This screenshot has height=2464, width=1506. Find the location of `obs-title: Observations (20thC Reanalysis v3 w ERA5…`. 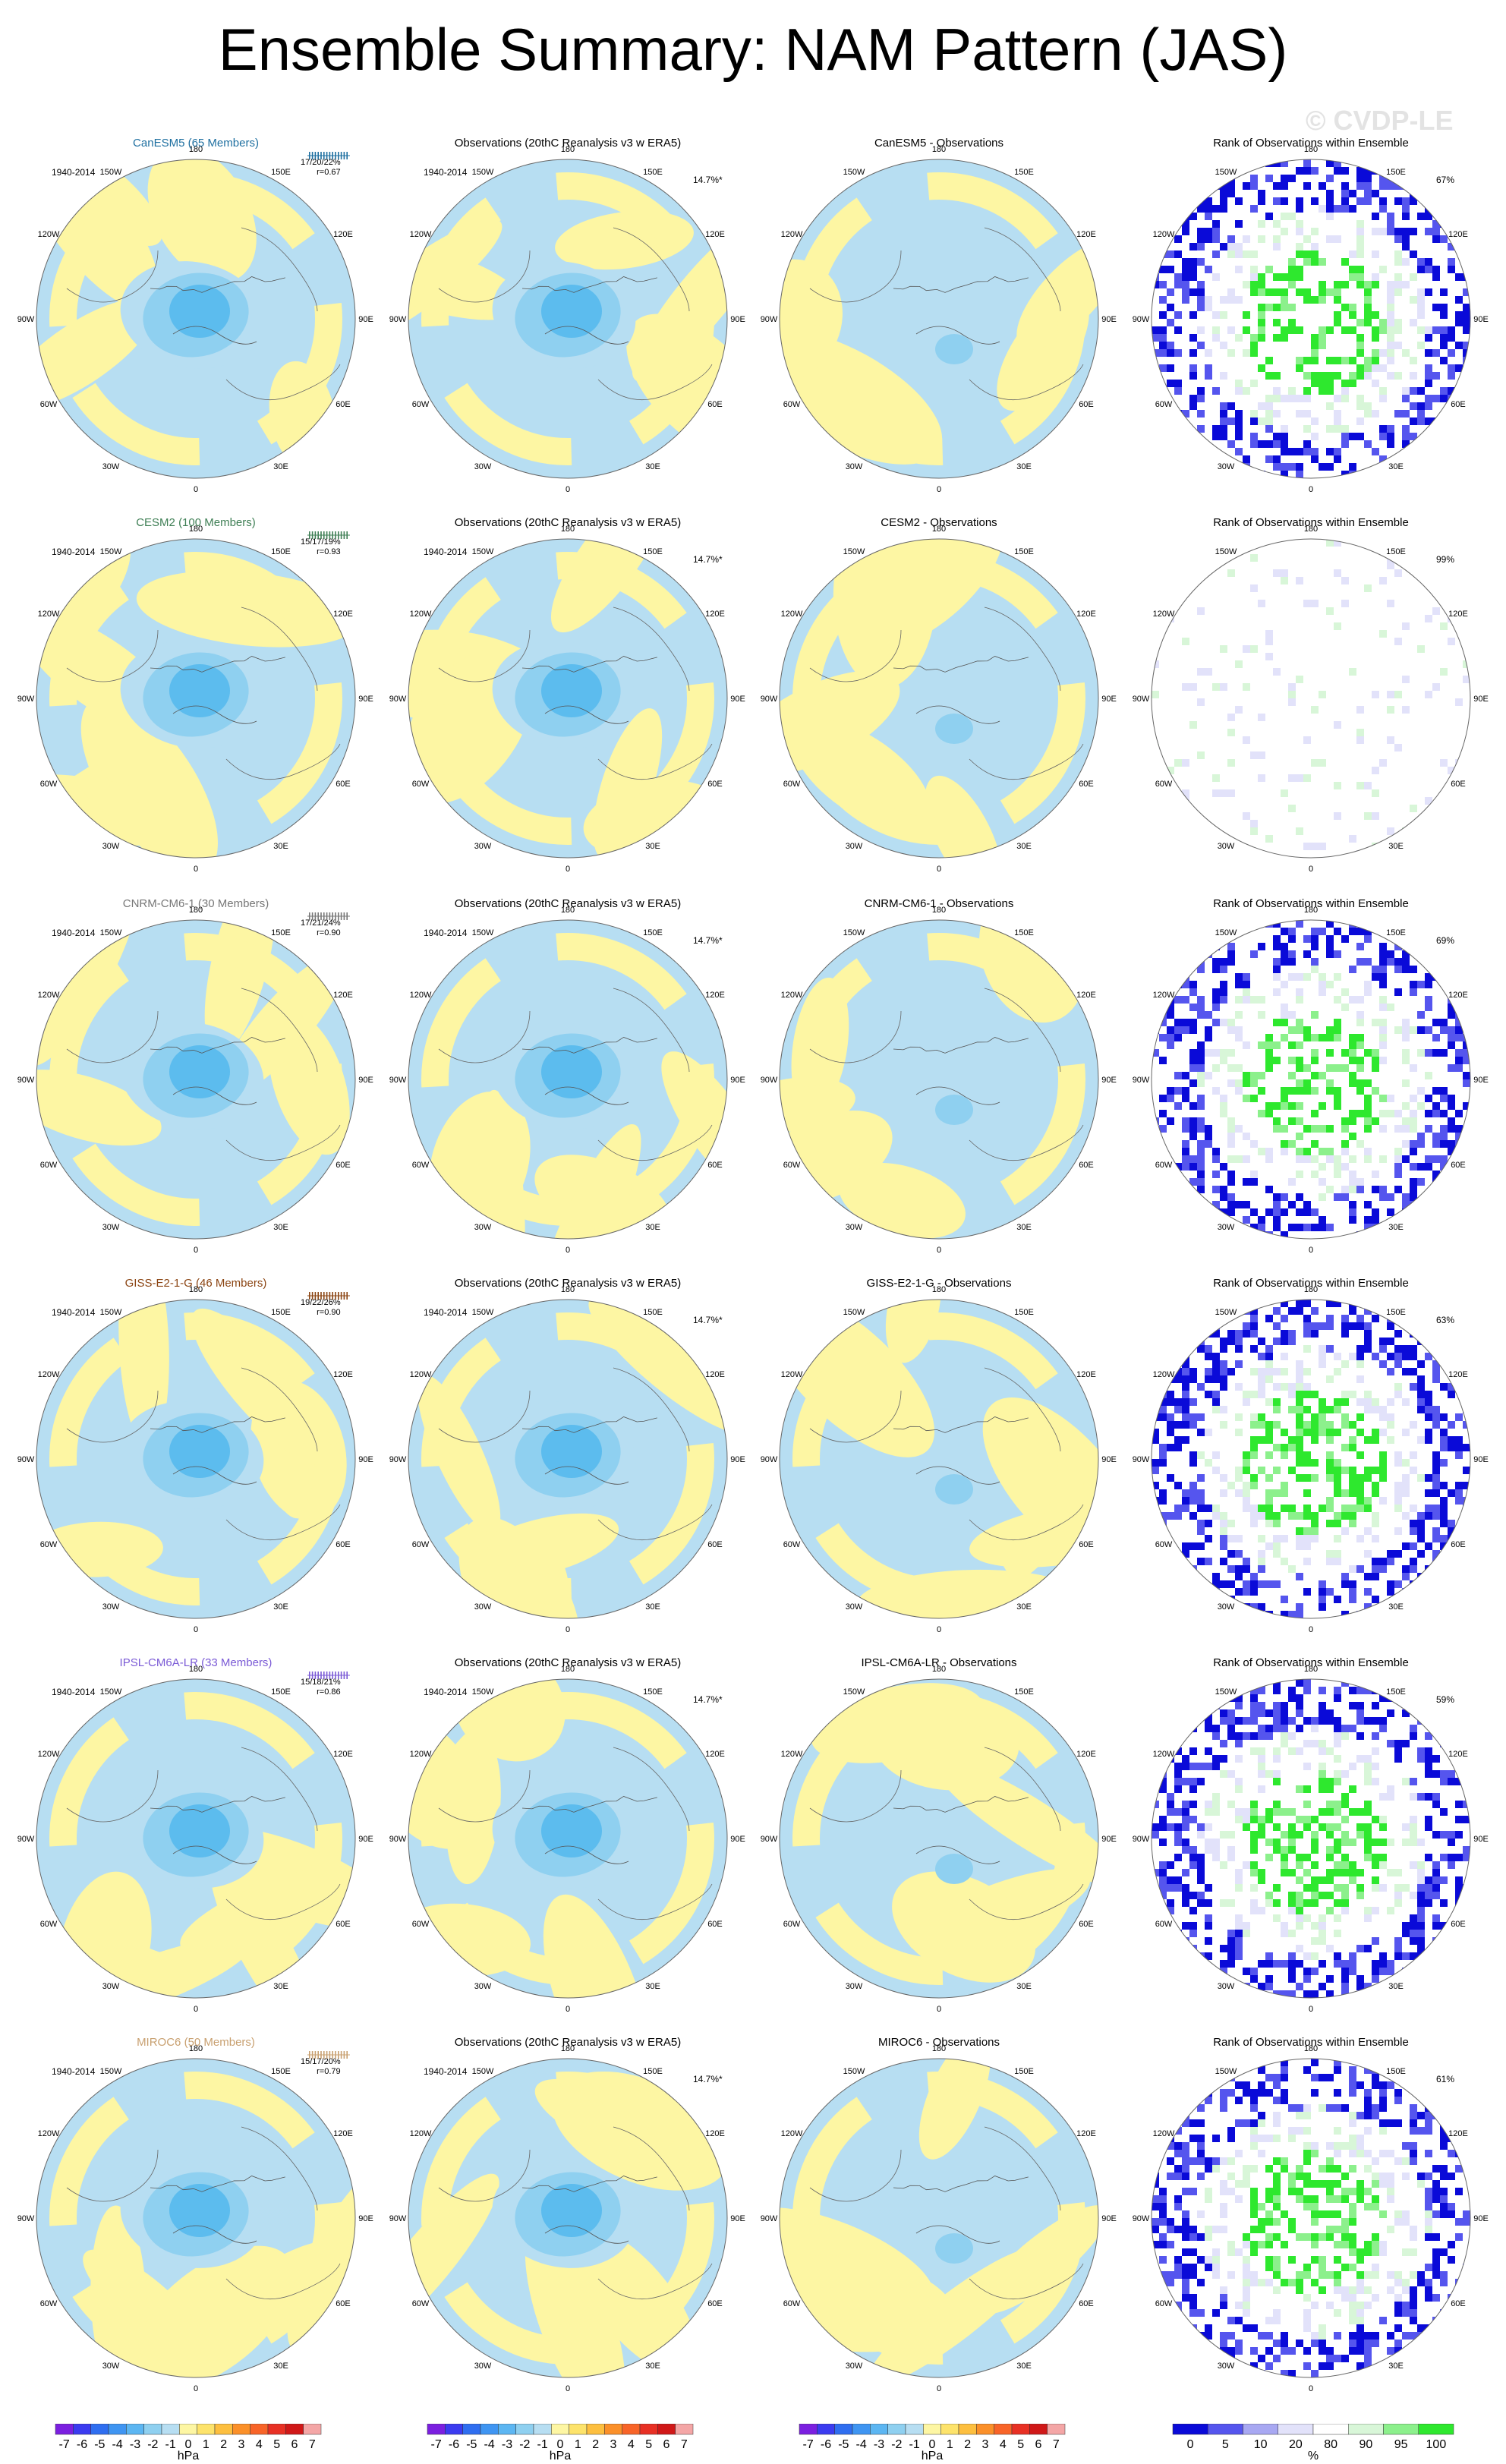

obs-title: Observations (20thC Reanalysis v3 w ERA5… is located at coordinates (568, 1284).